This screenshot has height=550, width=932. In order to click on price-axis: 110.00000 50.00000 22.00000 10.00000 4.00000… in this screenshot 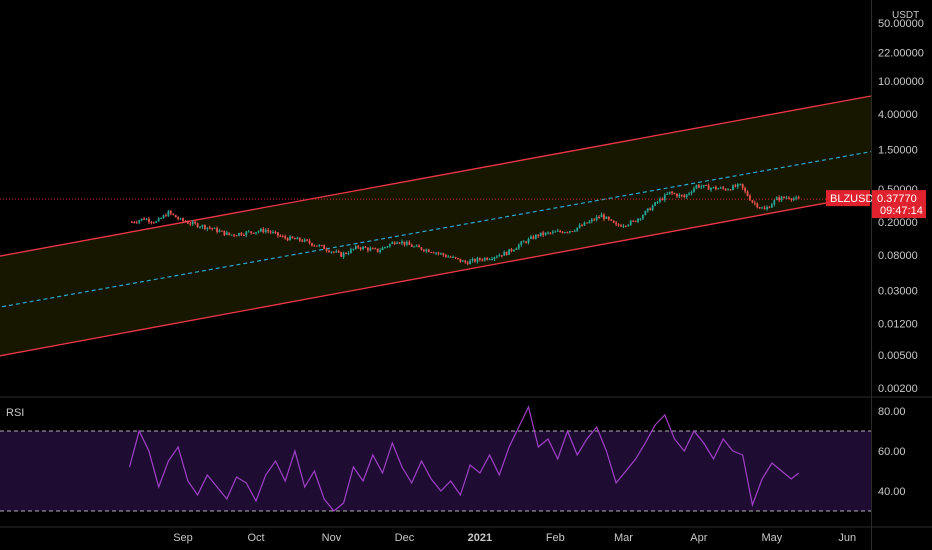, I will do `click(900, 275)`.